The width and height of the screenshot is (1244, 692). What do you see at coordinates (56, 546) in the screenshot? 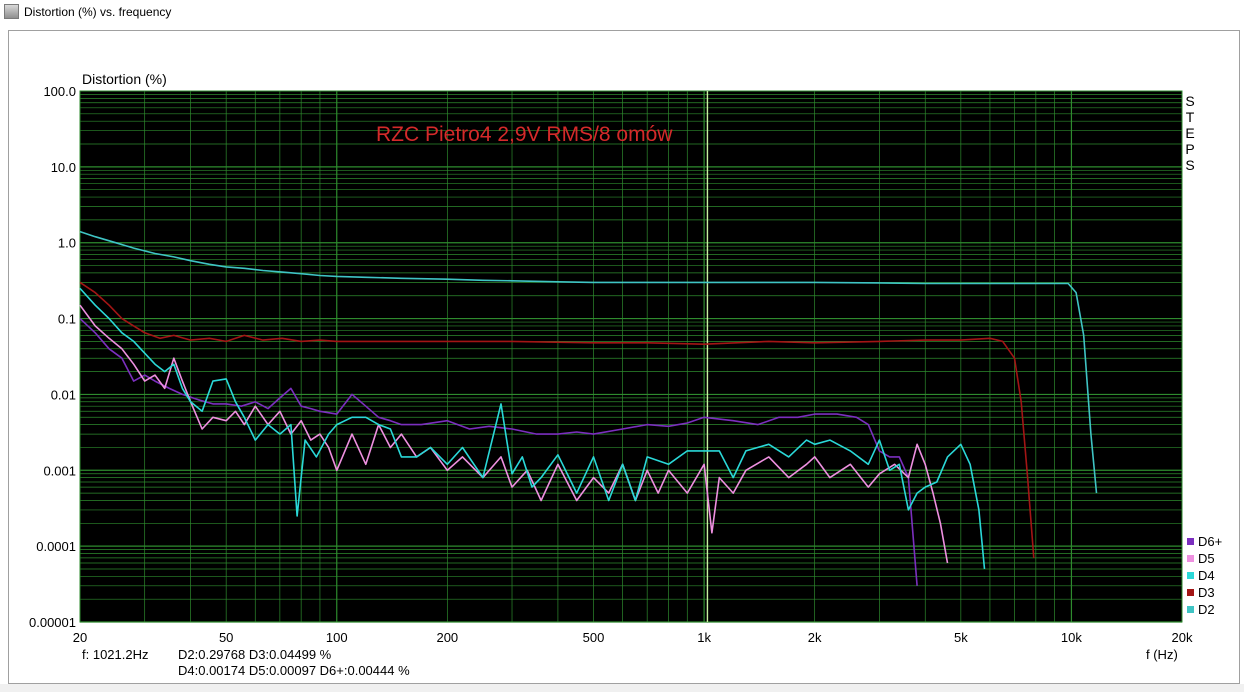
I see `y-tick-label: 0.0001` at bounding box center [56, 546].